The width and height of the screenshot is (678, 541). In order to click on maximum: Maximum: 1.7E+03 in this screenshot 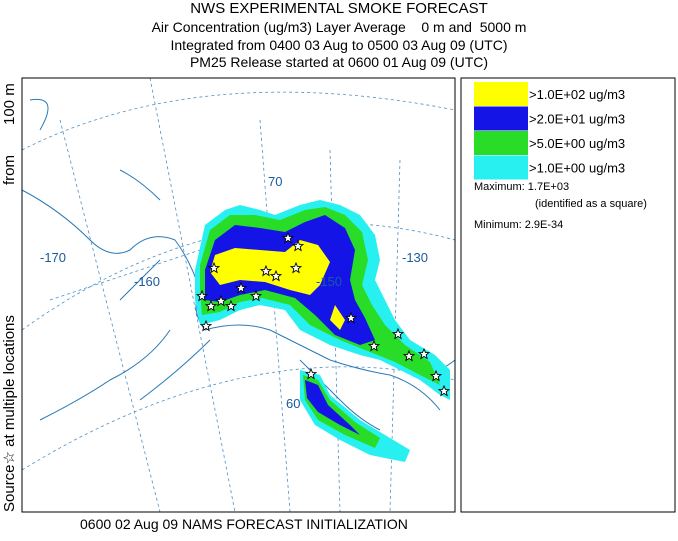, I will do `click(521, 187)`.